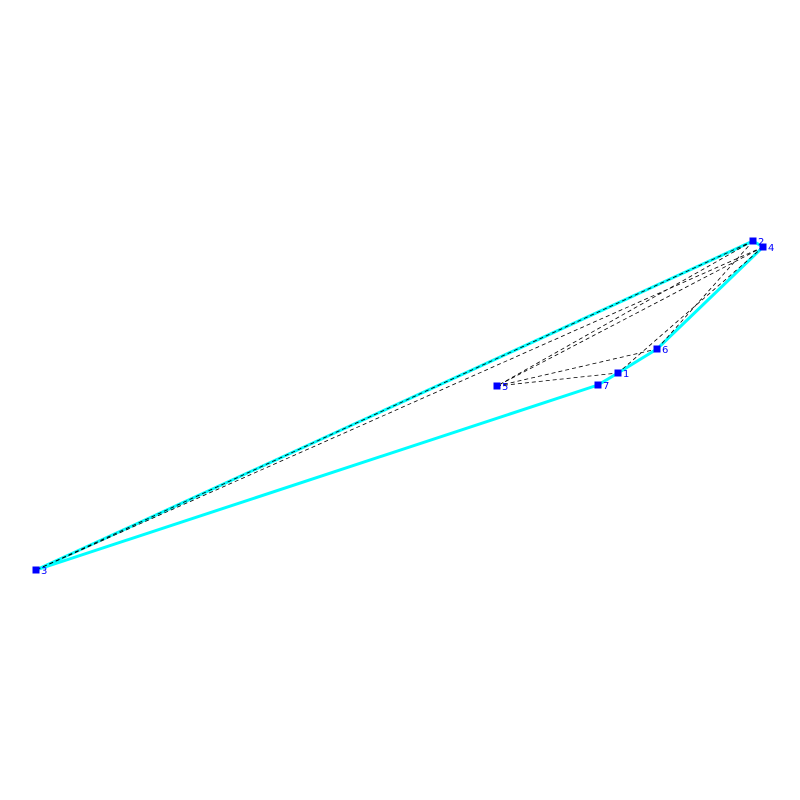  I want to click on node-3: 3, so click(39, 571).